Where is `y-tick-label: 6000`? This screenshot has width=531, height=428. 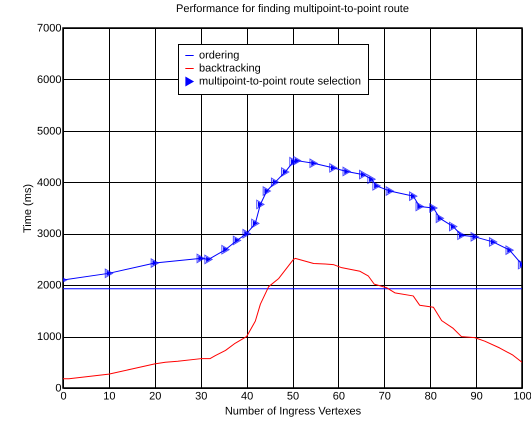
y-tick-label: 6000 is located at coordinates (49, 80).